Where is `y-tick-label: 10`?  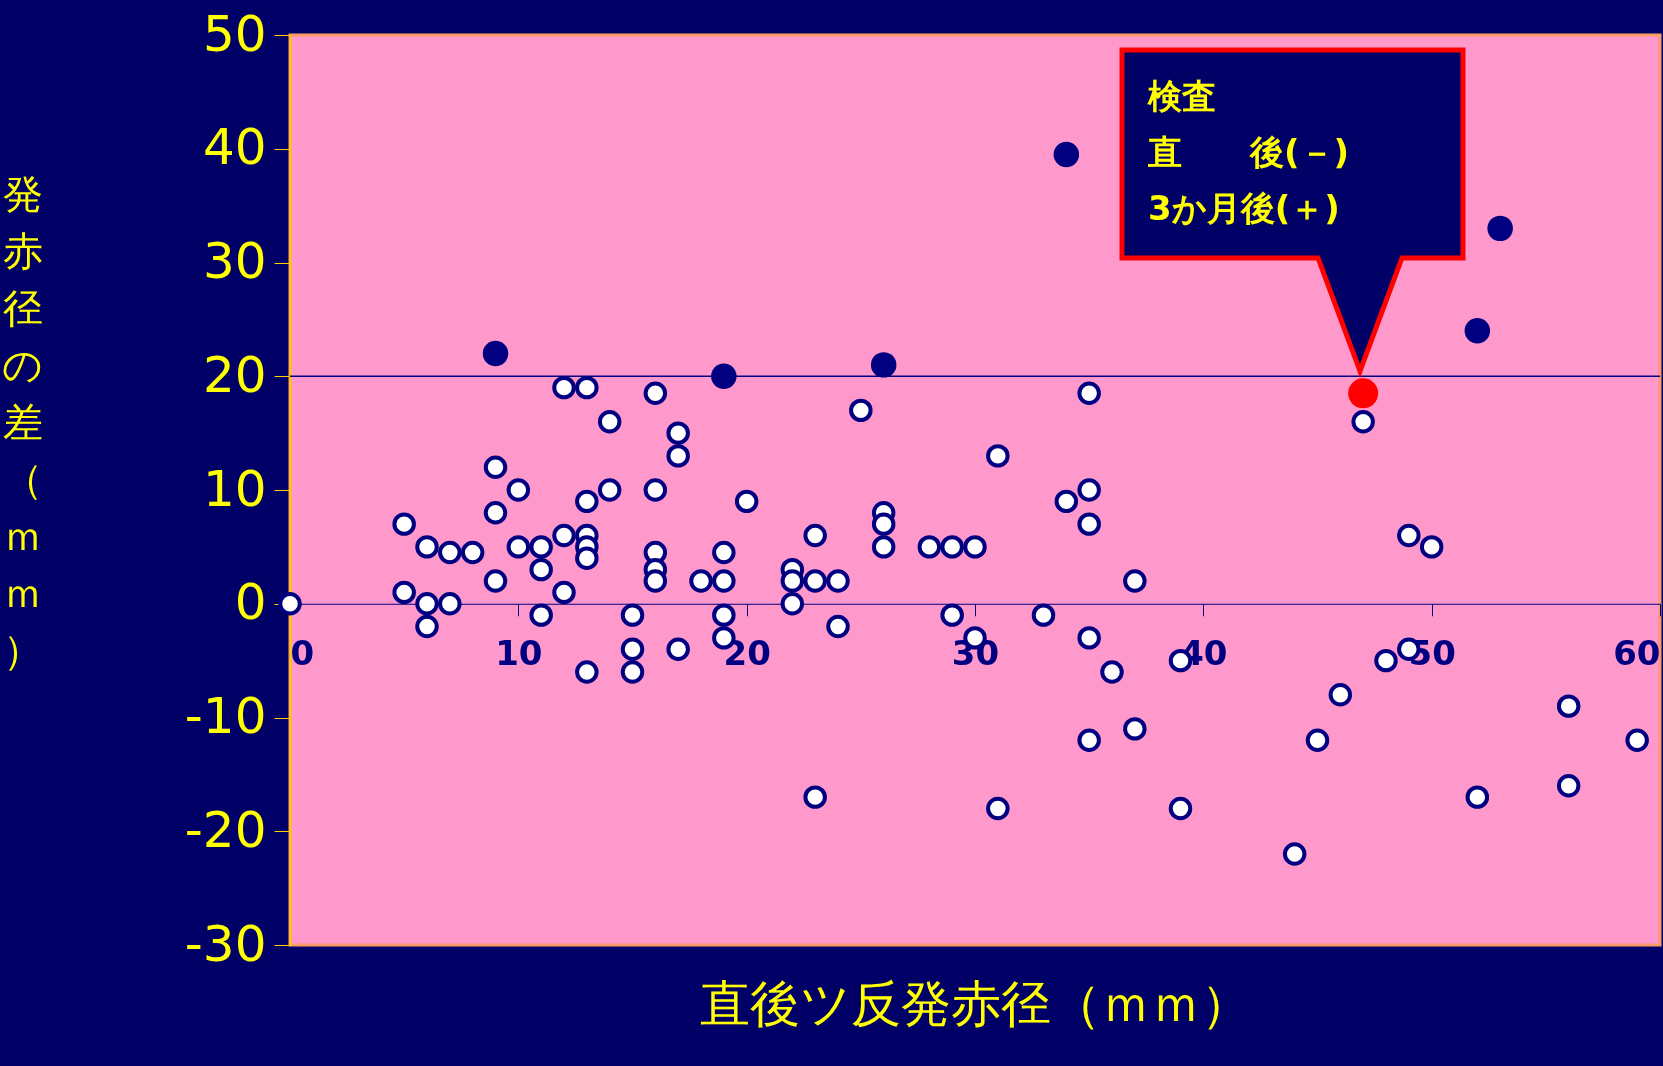 y-tick-label: 10 is located at coordinates (234, 488).